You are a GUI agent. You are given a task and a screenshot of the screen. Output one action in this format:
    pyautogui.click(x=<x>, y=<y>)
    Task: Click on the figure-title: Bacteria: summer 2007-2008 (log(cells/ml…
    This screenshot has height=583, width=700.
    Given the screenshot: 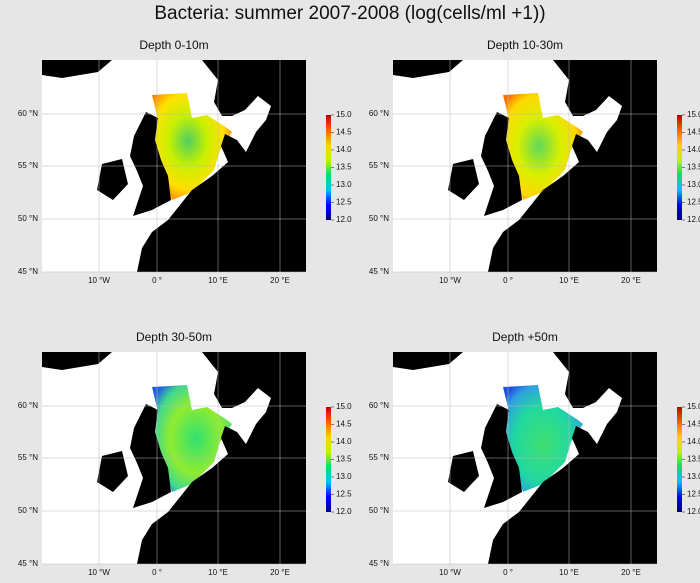 What is the action you would take?
    pyautogui.click(x=349, y=13)
    